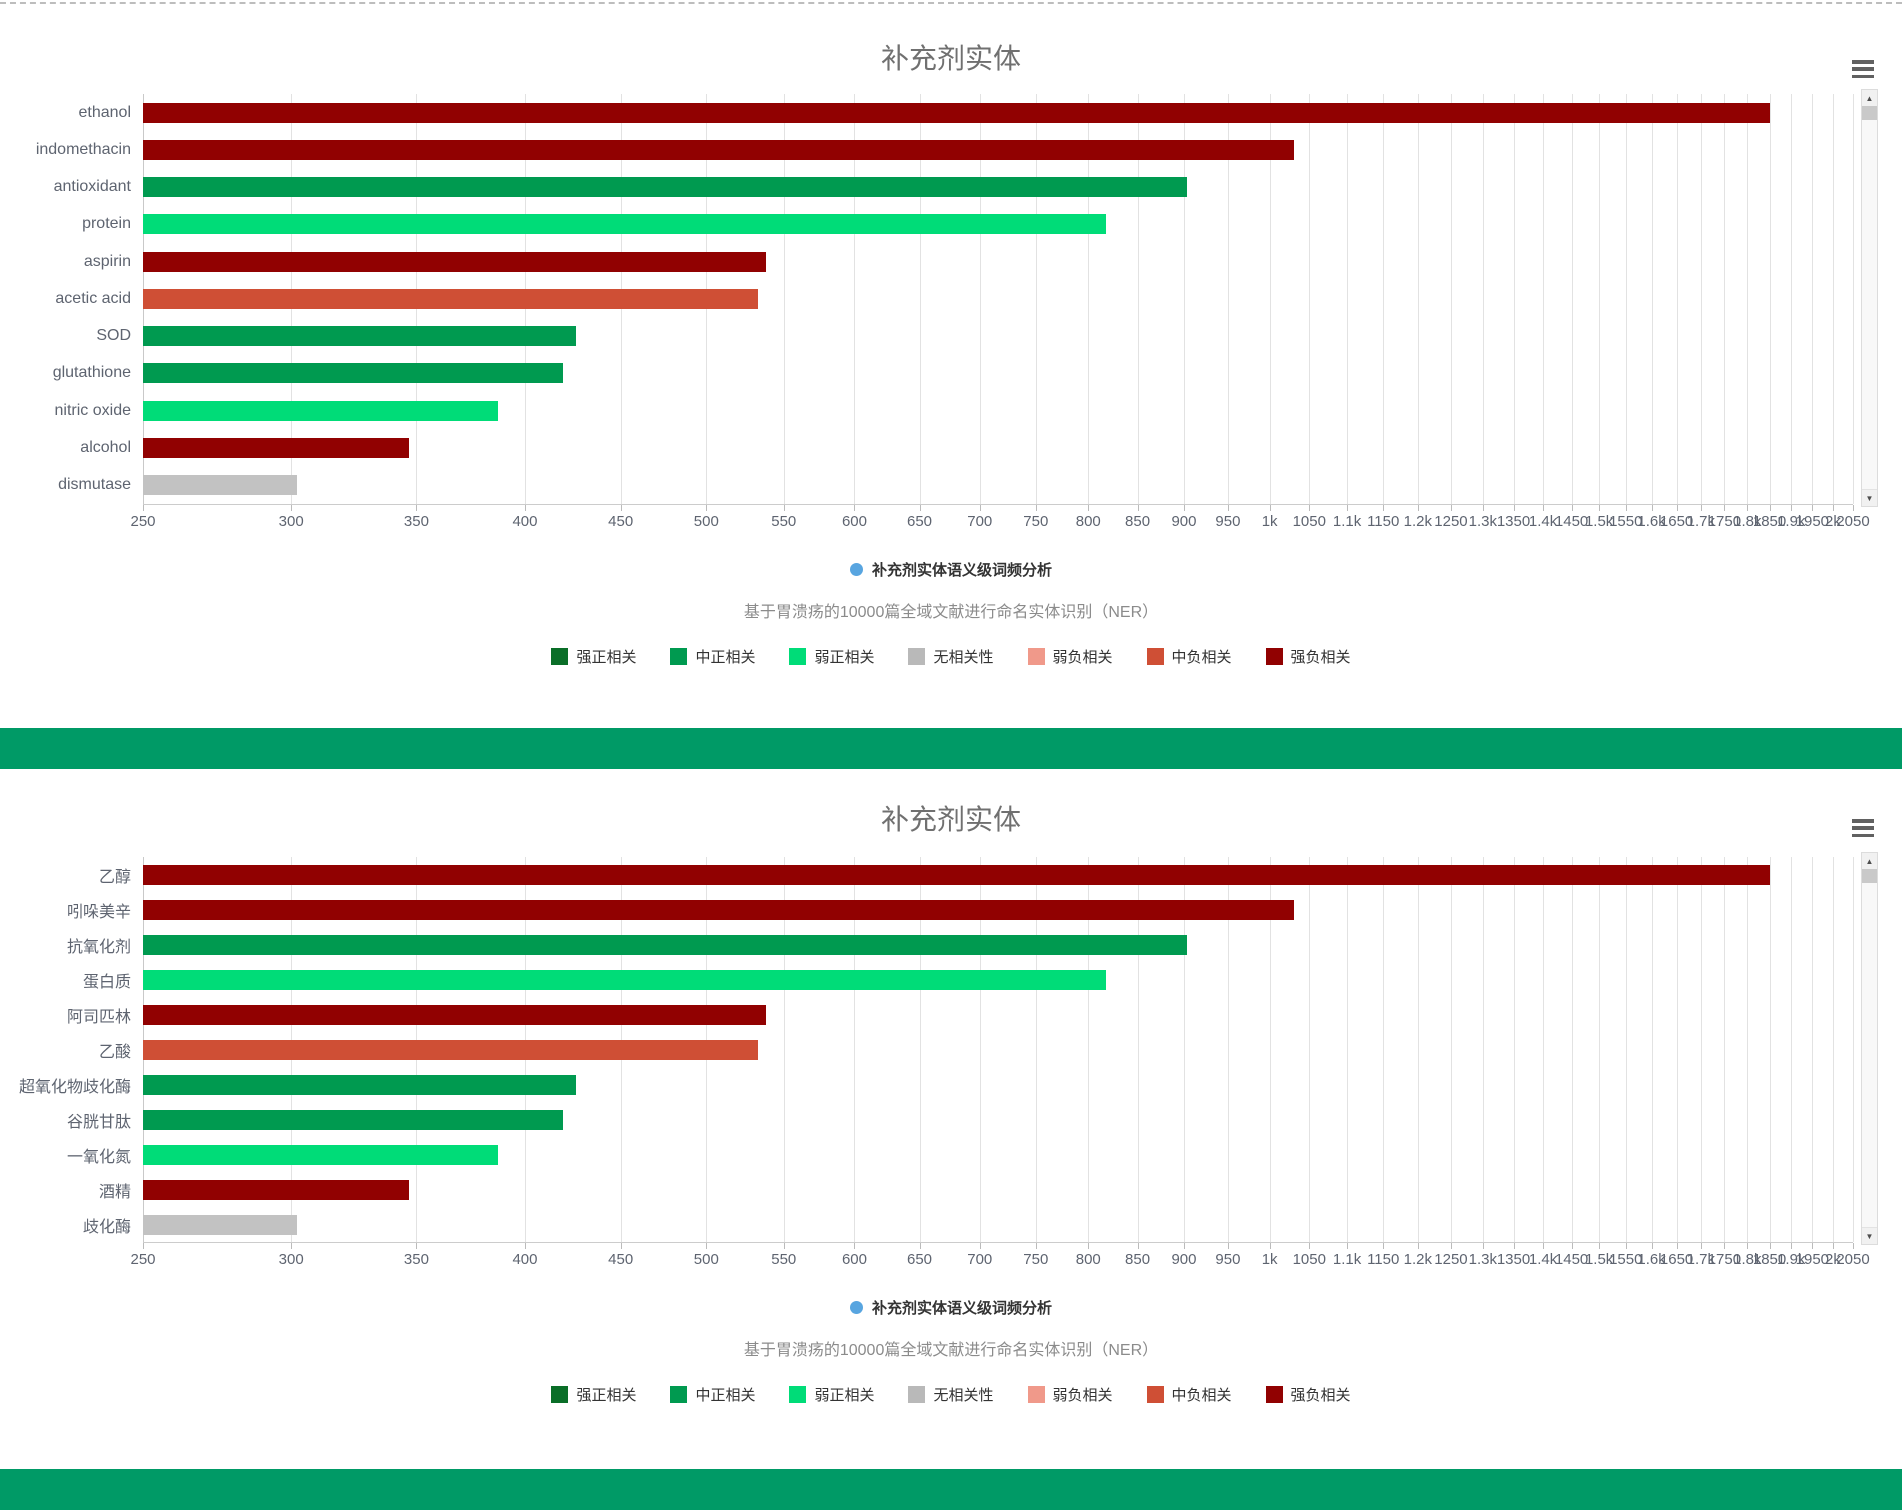 This screenshot has width=1902, height=1510. Describe the element at coordinates (1383, 1259) in the screenshot. I see `x-axis-label: 1150` at that location.